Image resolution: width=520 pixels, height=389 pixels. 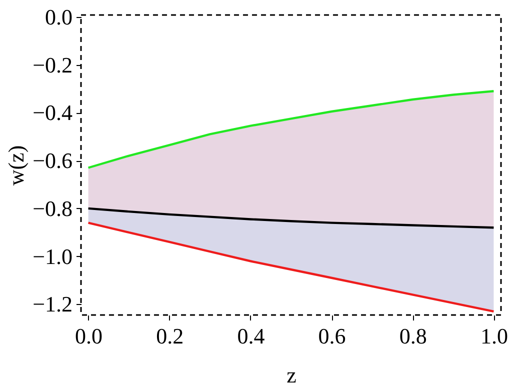 What do you see at coordinates (494, 336) in the screenshot?
I see `x-tick-label: 1.0` at bounding box center [494, 336].